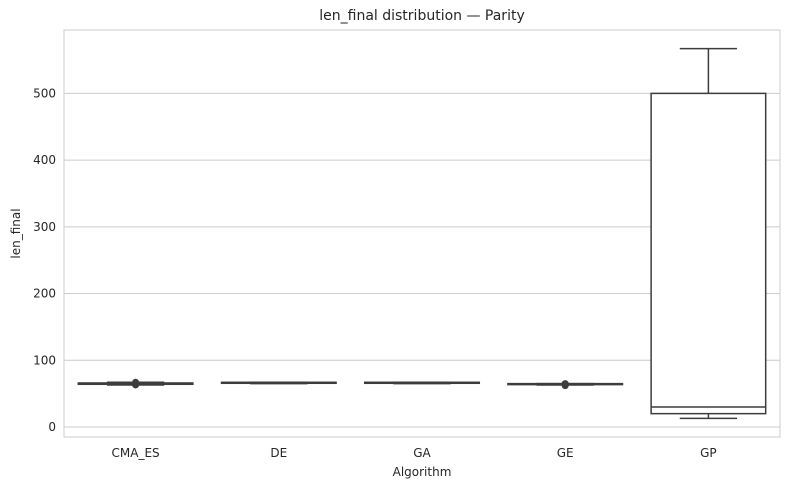 Image resolution: width=790 pixels, height=490 pixels. I want to click on x-tick-label-de: DE, so click(278, 453).